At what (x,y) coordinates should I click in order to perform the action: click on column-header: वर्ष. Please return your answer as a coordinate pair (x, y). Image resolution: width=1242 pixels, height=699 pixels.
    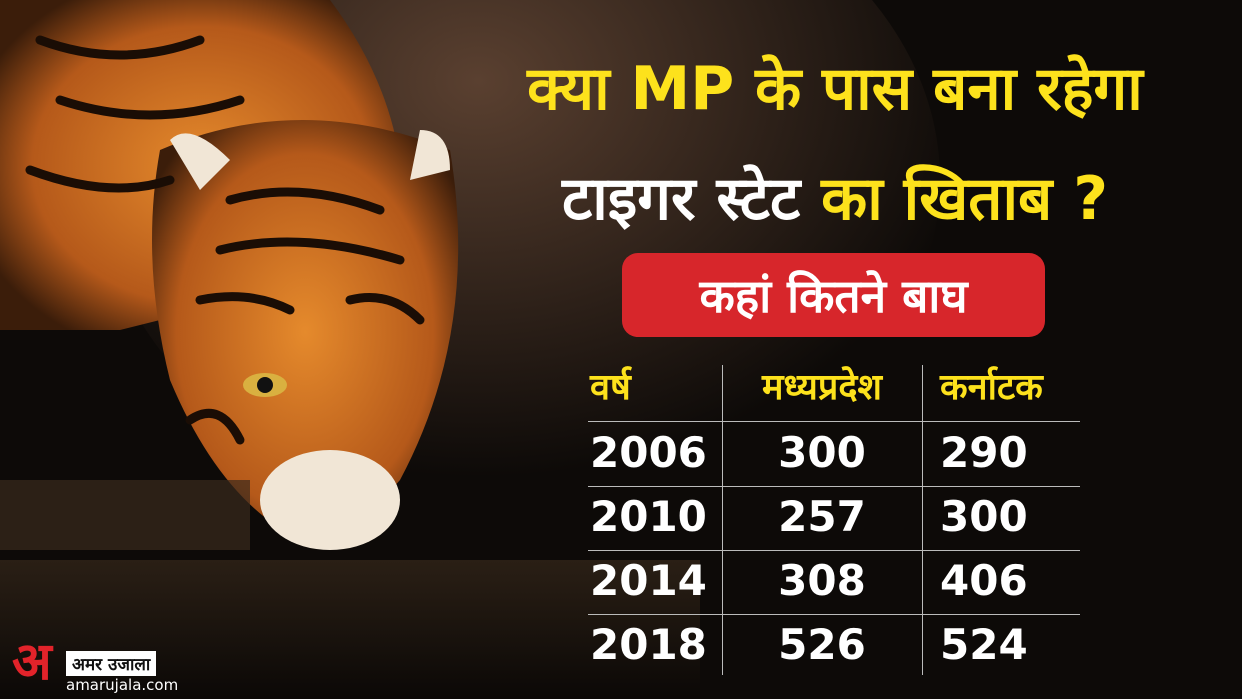
    Looking at the image, I should click on (610, 387).